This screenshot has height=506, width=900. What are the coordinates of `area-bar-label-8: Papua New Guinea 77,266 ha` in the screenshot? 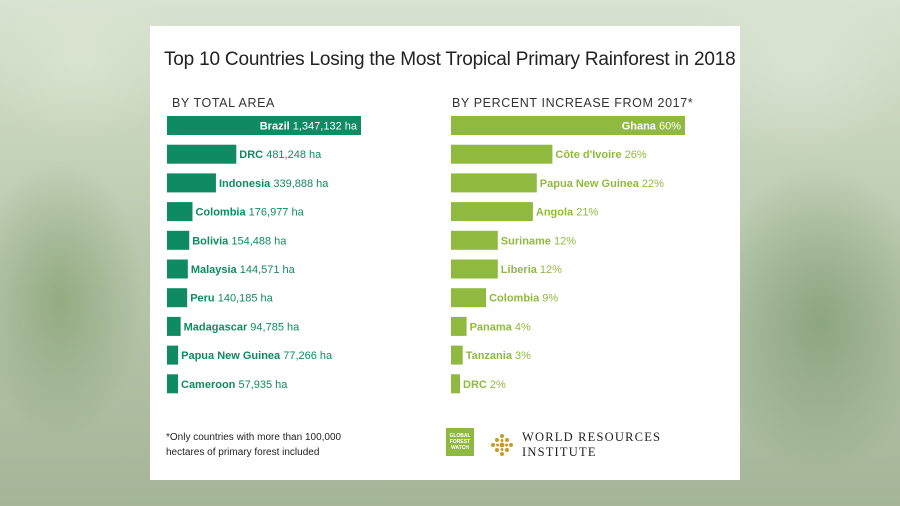 It's located at (257, 356).